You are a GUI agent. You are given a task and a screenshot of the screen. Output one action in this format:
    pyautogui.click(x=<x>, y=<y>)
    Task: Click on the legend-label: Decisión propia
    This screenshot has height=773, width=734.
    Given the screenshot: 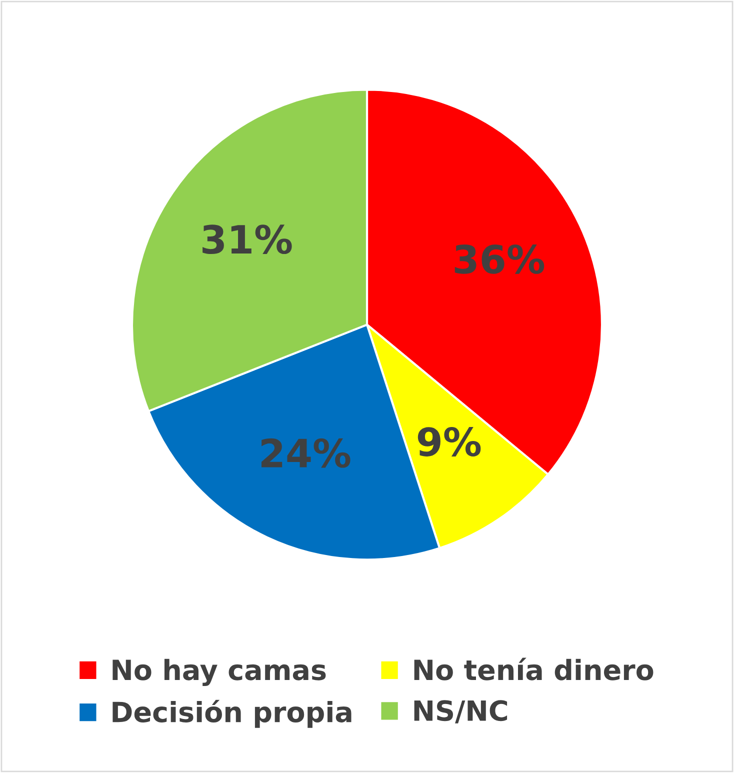 What is the action you would take?
    pyautogui.click(x=232, y=714)
    